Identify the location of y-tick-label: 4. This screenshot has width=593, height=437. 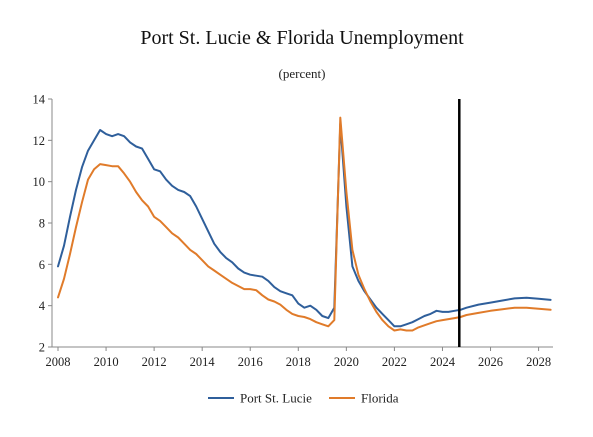
(42, 306).